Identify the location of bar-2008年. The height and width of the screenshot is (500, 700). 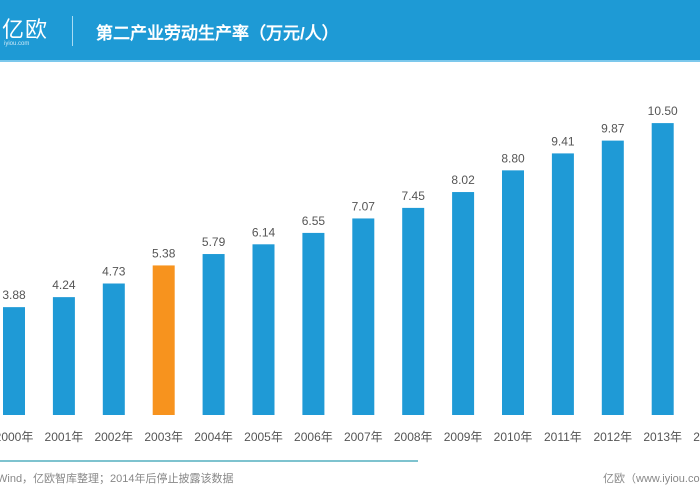
(413, 311).